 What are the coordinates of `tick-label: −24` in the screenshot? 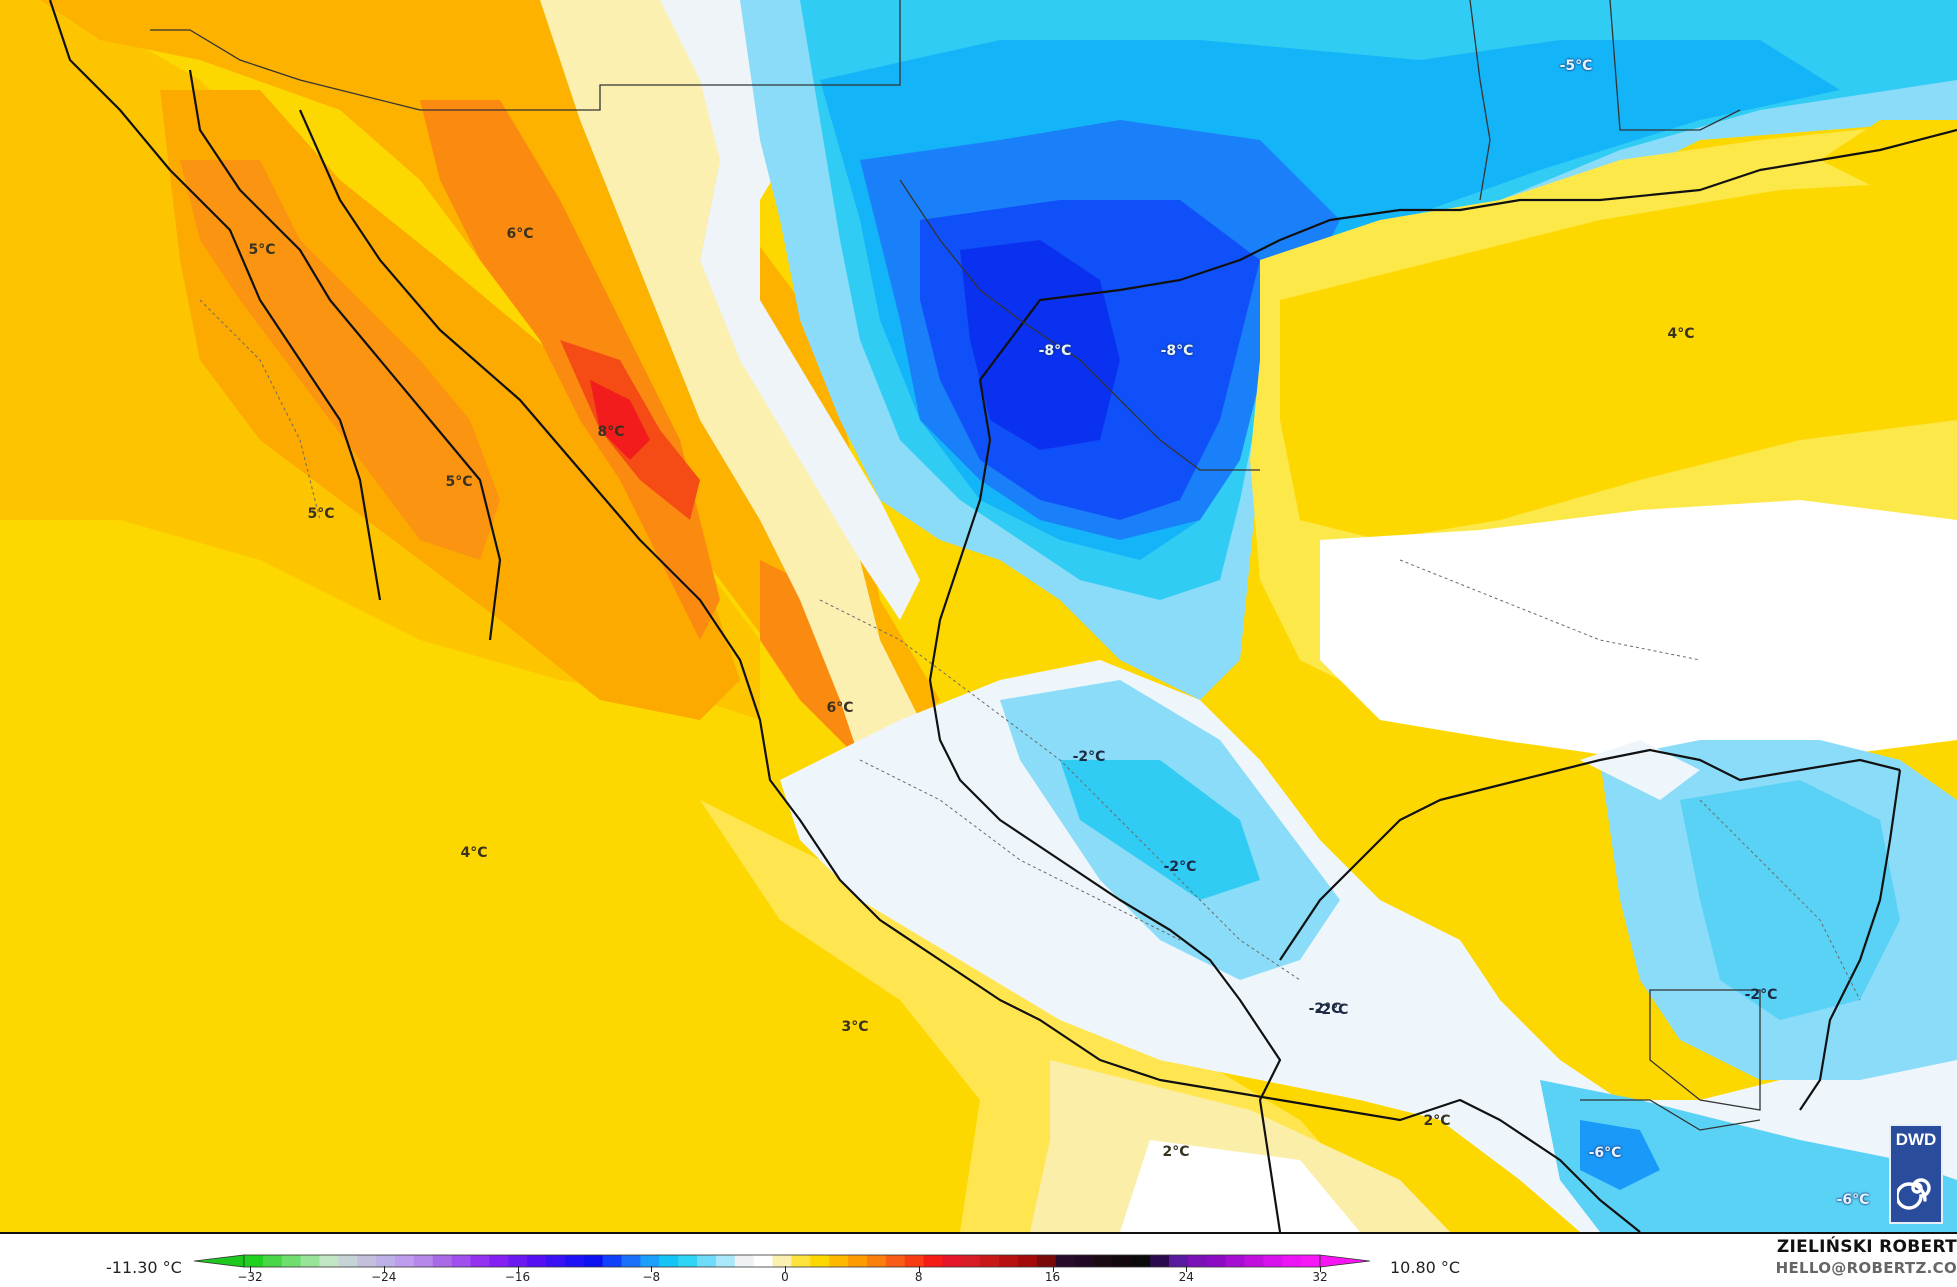 It's located at (384, 1277).